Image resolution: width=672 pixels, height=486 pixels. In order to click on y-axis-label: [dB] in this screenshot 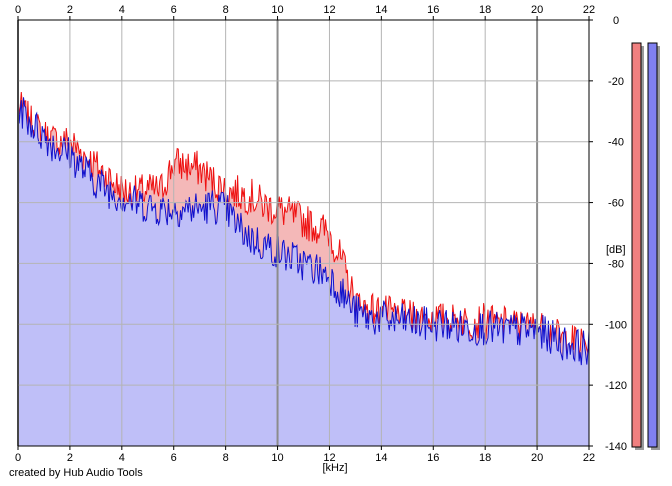, I will do `click(616, 250)`.